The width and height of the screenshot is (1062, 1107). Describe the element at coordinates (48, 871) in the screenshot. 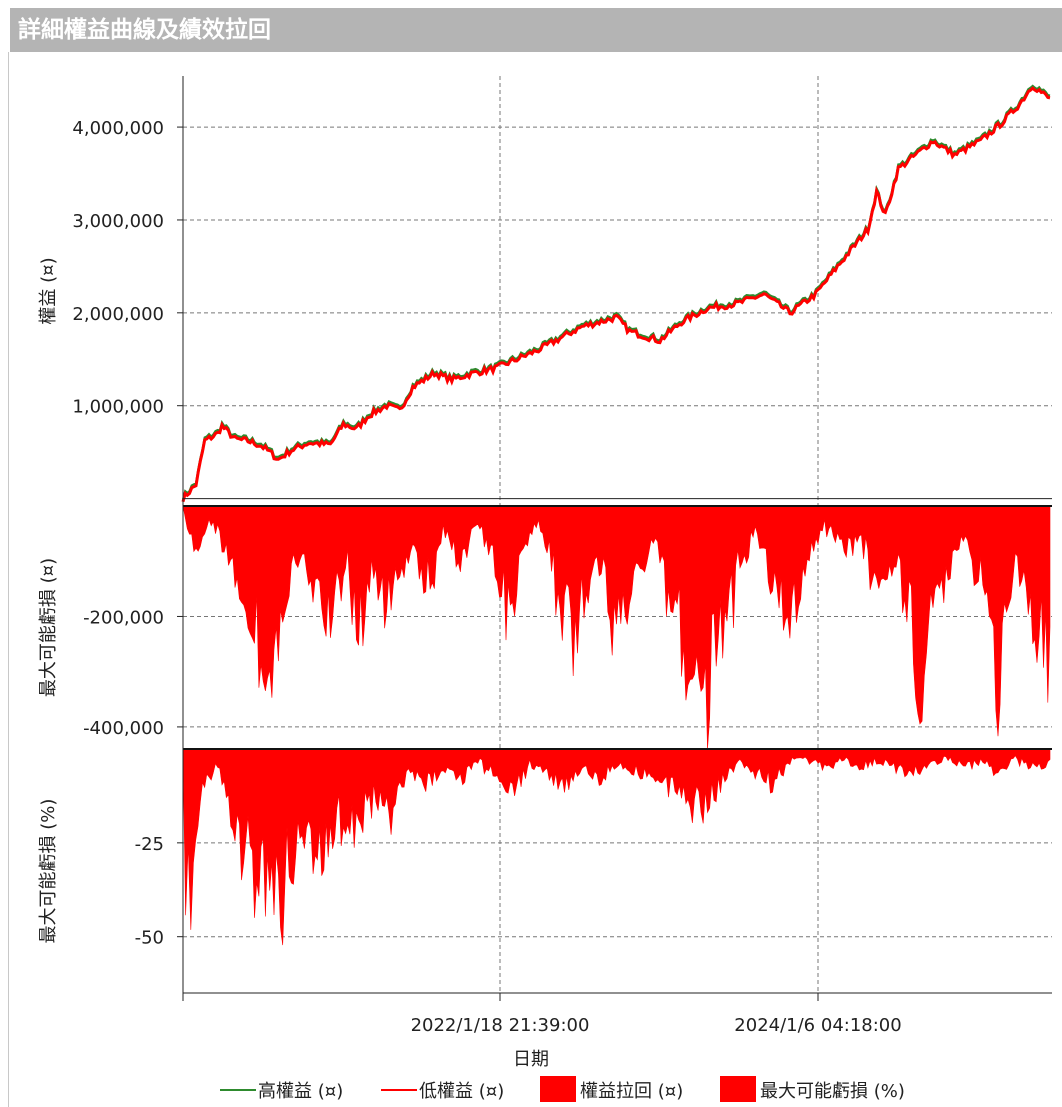

I see `y-axis-title: 最大可能虧損 (%)` at that location.